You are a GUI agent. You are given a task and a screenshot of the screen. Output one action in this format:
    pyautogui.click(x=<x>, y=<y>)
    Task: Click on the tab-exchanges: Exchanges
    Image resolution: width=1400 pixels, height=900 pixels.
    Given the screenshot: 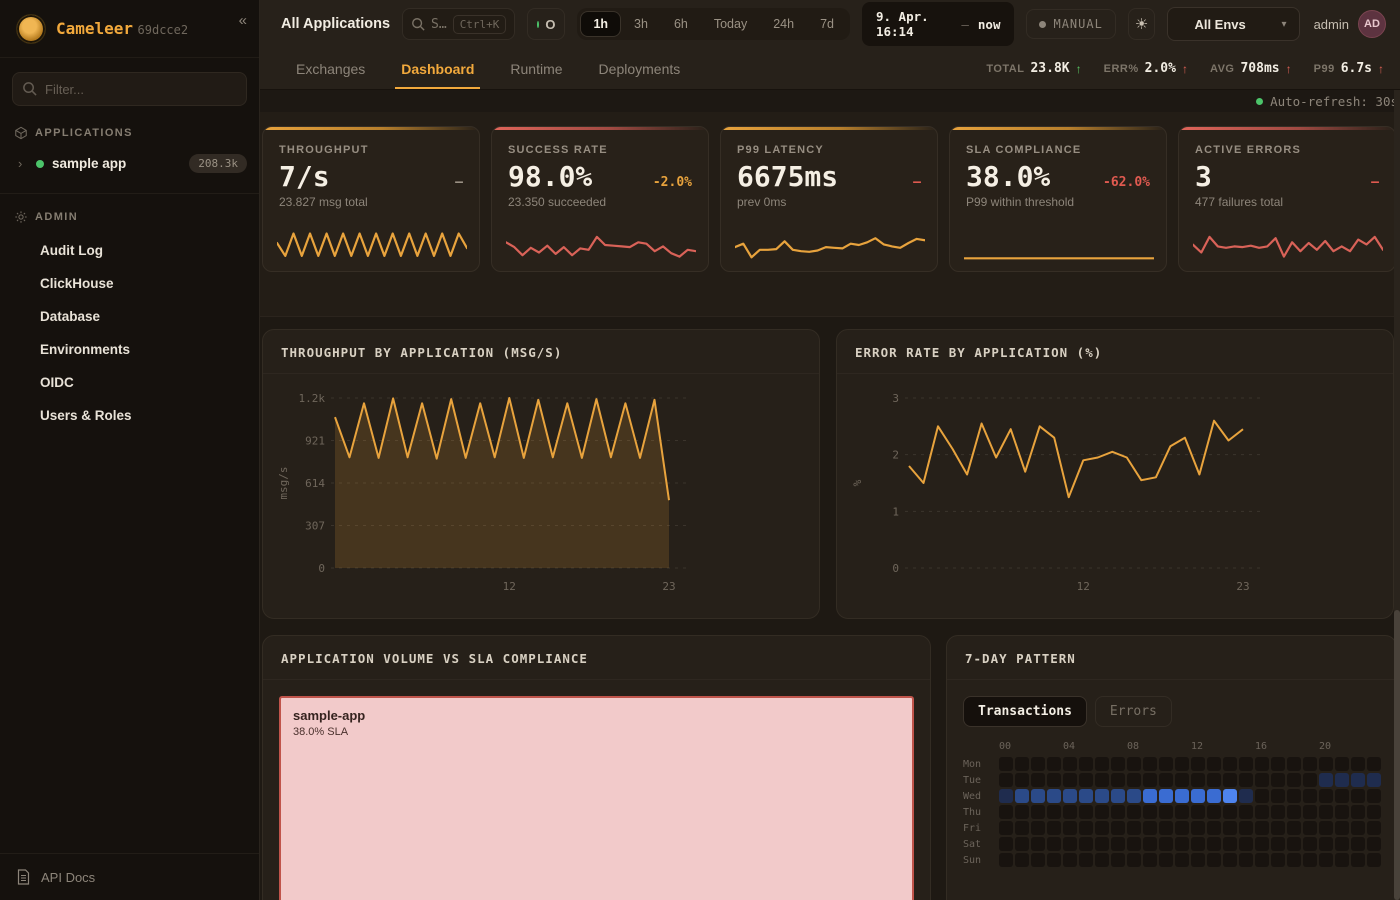 What is the action you would take?
    pyautogui.click(x=331, y=68)
    